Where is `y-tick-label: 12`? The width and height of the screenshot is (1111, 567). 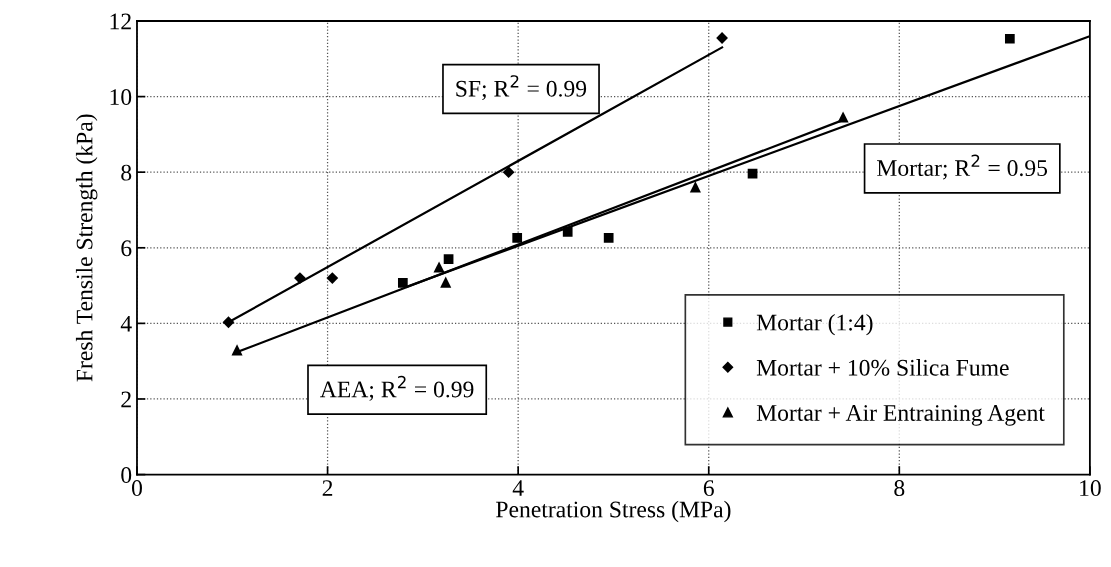 y-tick-label: 12 is located at coordinates (120, 21).